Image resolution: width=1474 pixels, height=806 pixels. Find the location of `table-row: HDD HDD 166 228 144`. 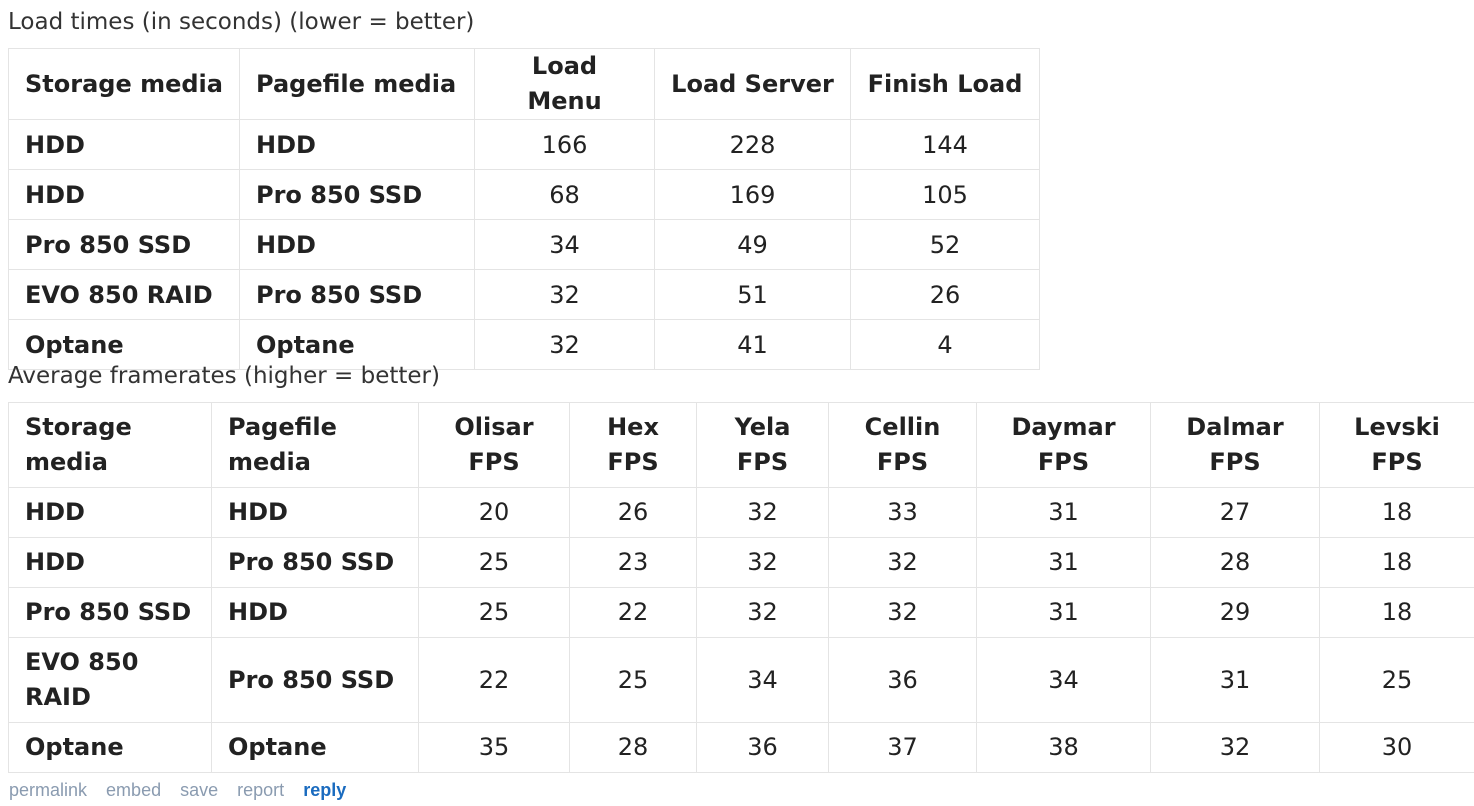

table-row: HDD HDD 166 228 144 is located at coordinates (524, 144).